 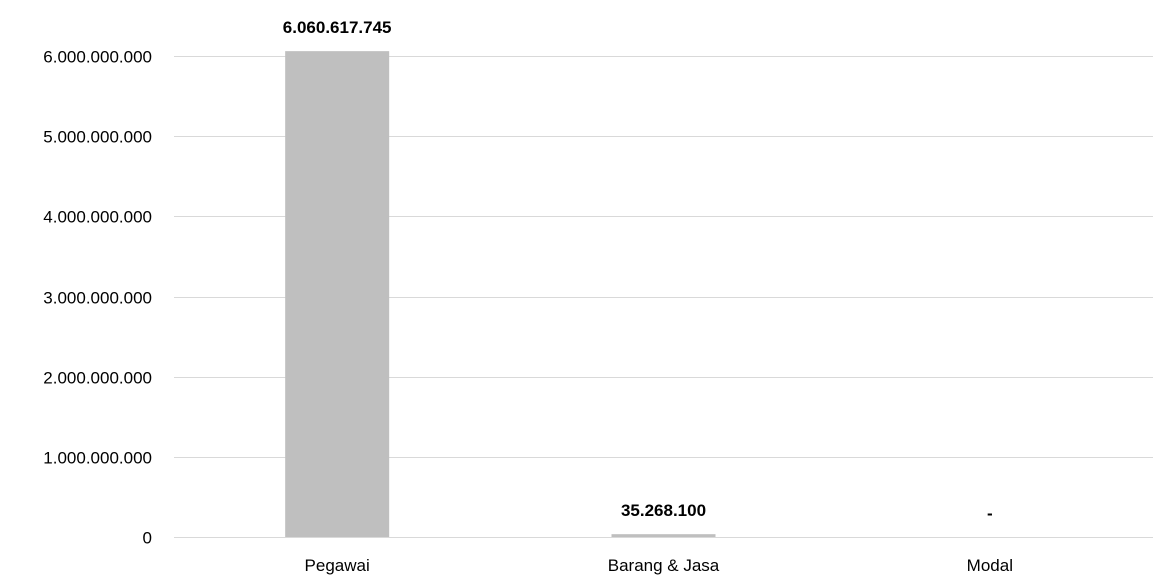 I want to click on y-tick-label: 6.000.000.000, so click(x=97, y=57).